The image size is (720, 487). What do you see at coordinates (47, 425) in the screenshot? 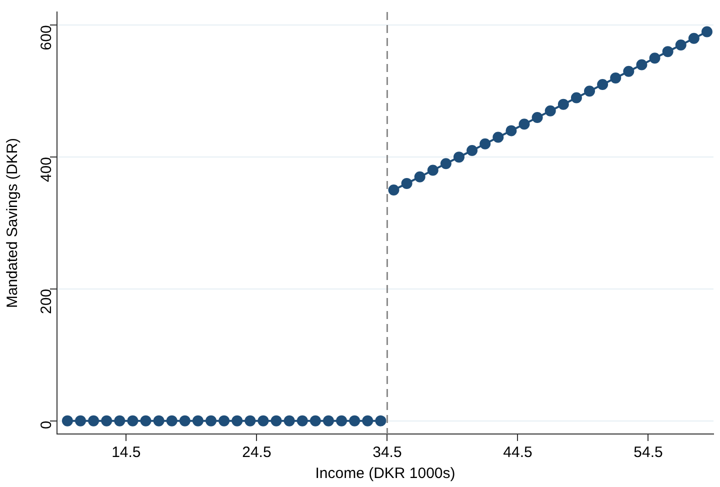
I see `y-tick-label: 0` at bounding box center [47, 425].